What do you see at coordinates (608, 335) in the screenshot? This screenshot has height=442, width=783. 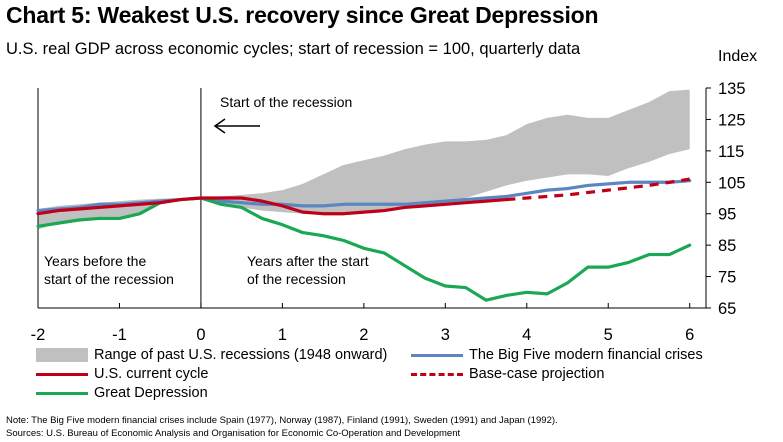 I see `x-tick-label: 5` at bounding box center [608, 335].